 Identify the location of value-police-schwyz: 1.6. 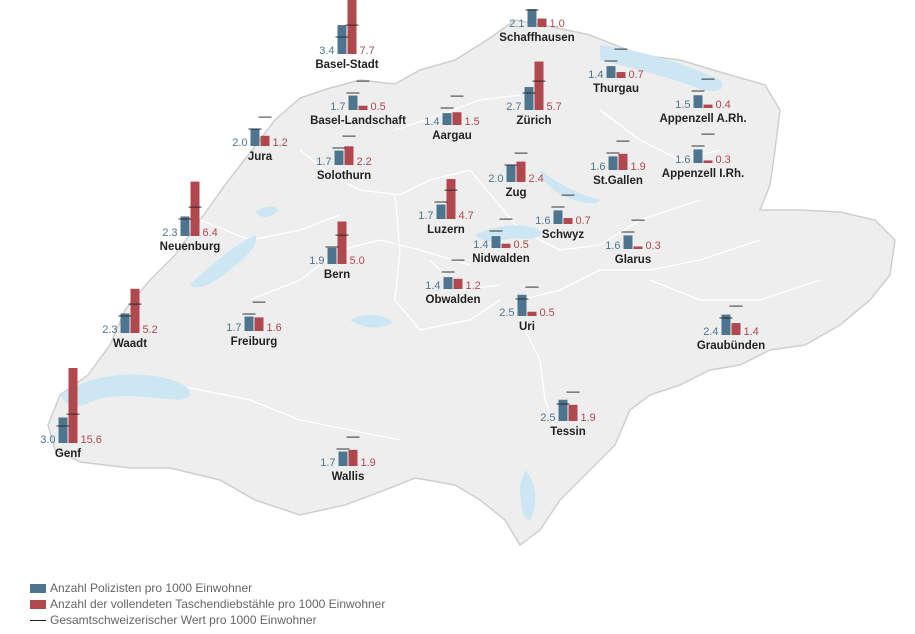
(542, 221).